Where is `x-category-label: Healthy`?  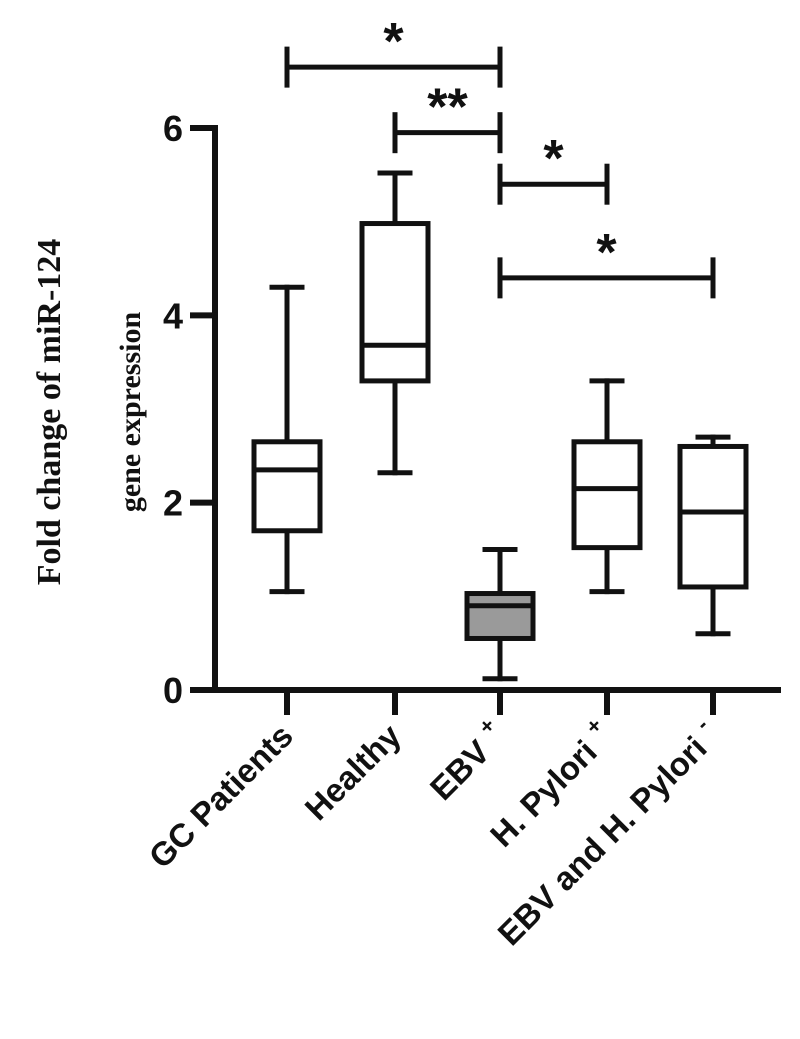
x-category-label: Healthy is located at coordinates (352, 771).